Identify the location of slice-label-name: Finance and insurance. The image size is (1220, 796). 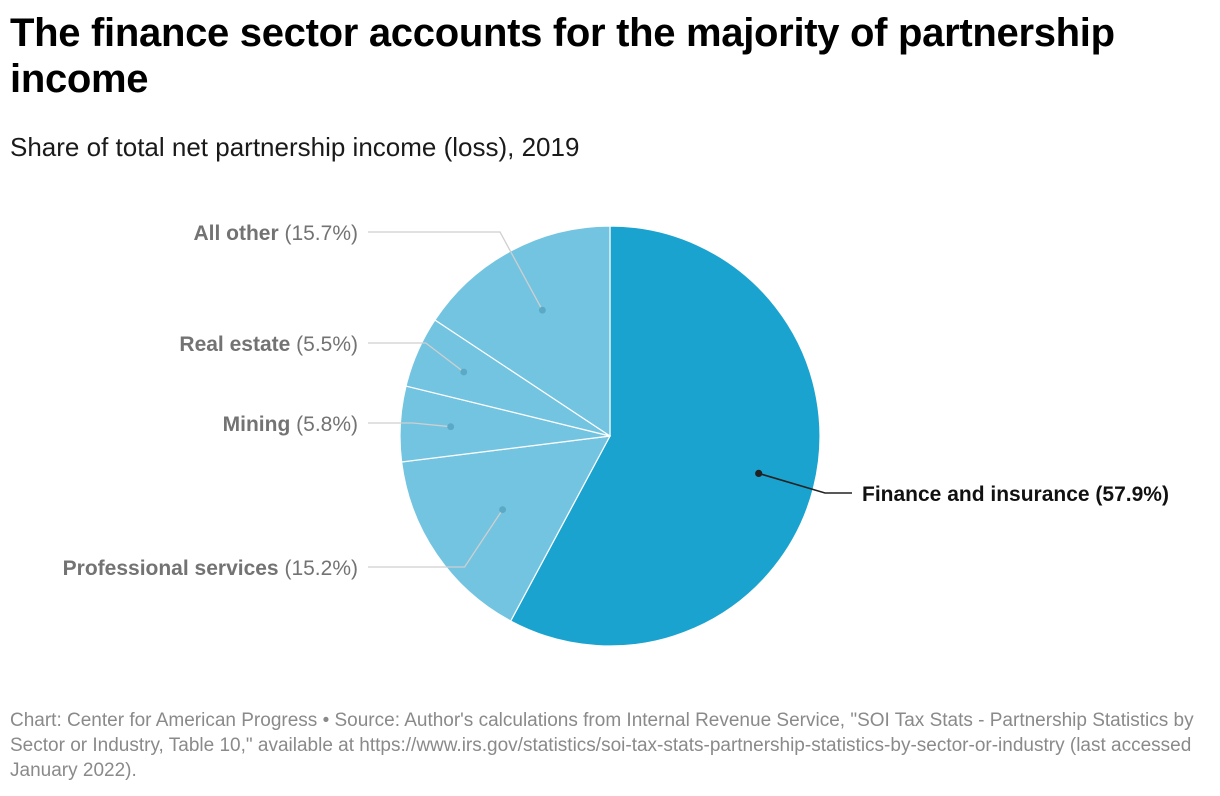
(976, 494).